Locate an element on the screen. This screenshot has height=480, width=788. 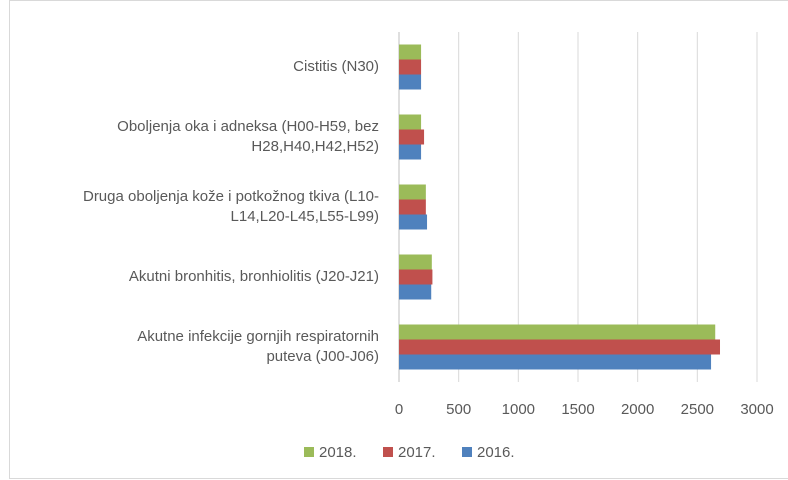
x-tick-label: 2500 is located at coordinates (697, 409).